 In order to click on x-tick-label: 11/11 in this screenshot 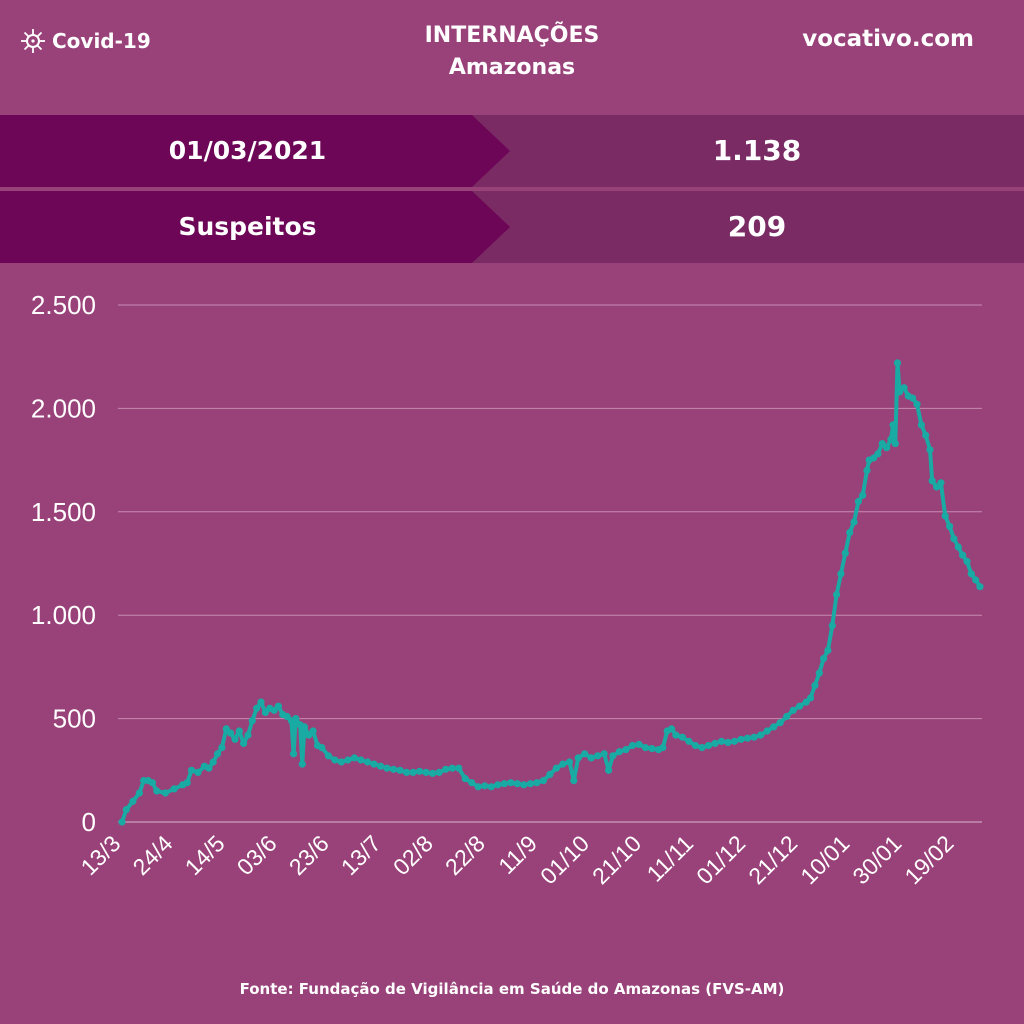, I will do `click(670, 858)`.